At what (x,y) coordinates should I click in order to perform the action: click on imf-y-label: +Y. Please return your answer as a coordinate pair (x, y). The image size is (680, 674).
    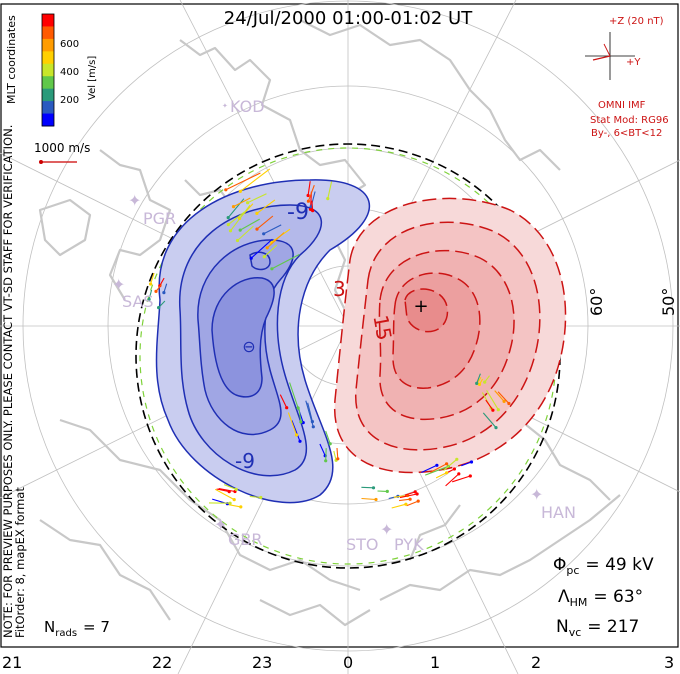
    Looking at the image, I should click on (633, 62).